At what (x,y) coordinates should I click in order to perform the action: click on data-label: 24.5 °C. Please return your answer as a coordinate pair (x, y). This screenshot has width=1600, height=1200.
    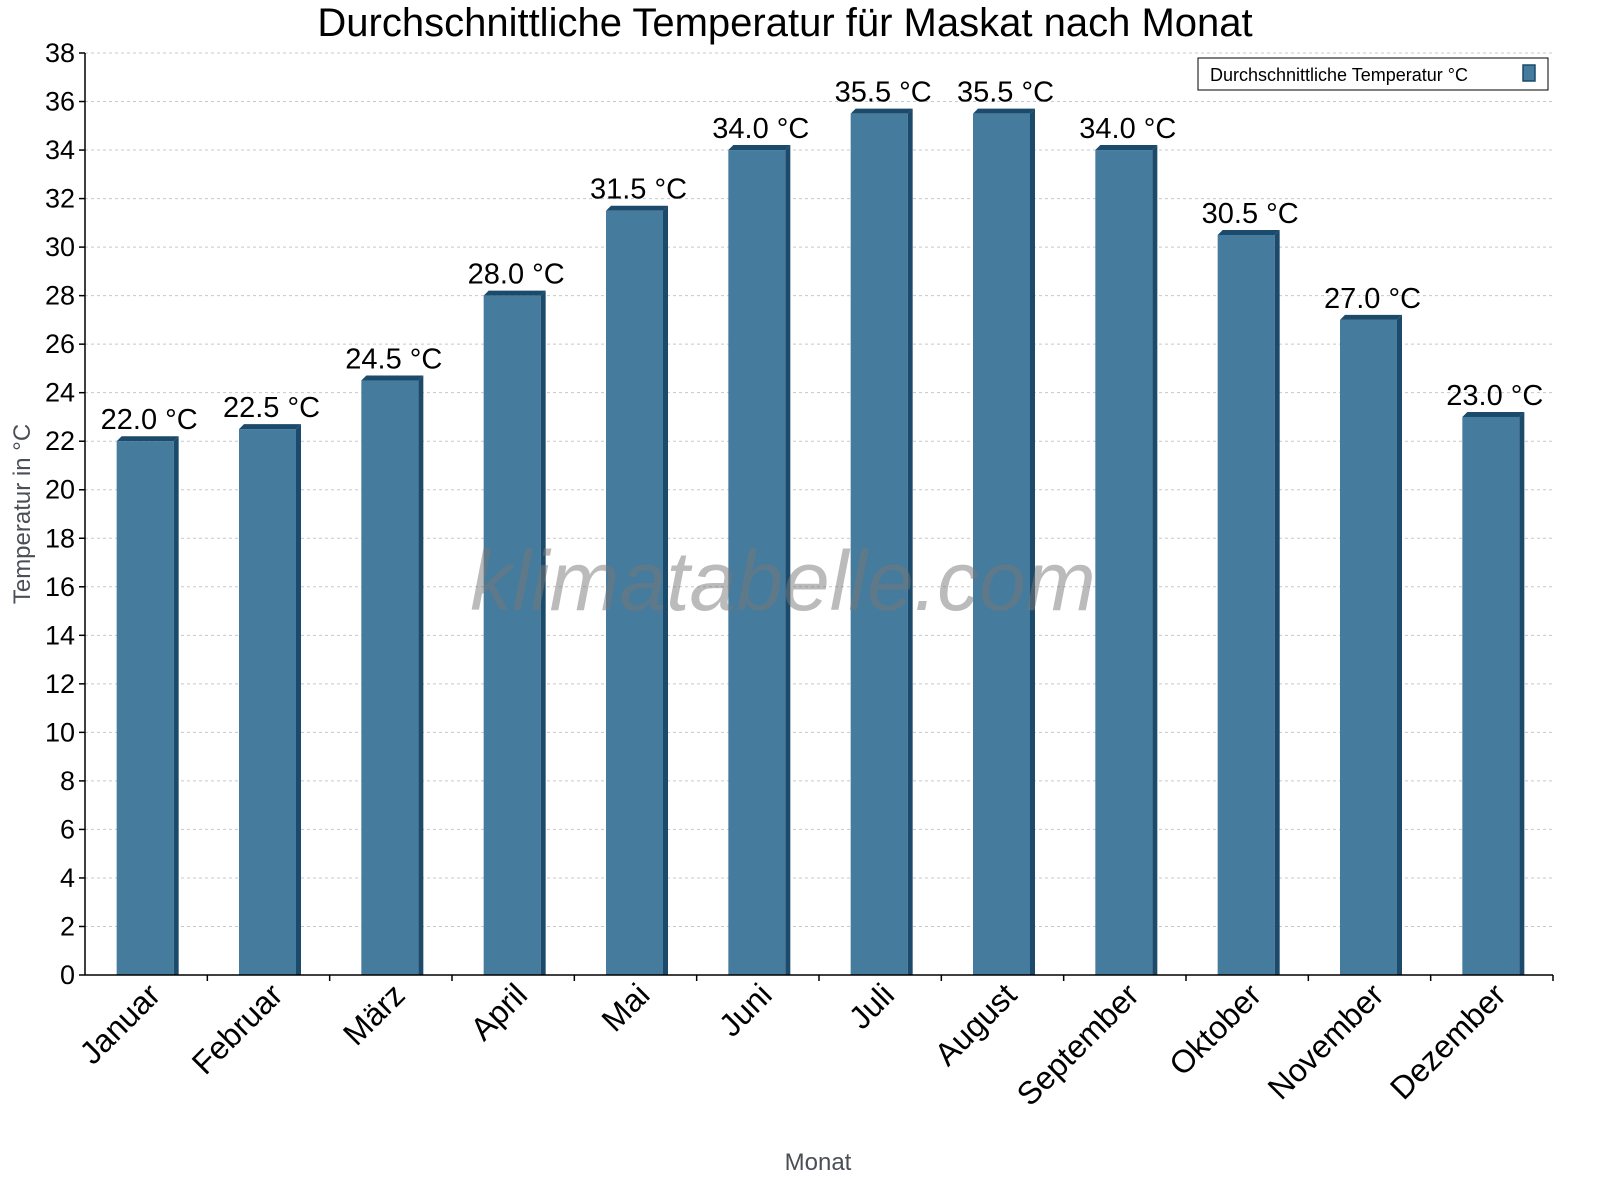
    Looking at the image, I should click on (393, 360).